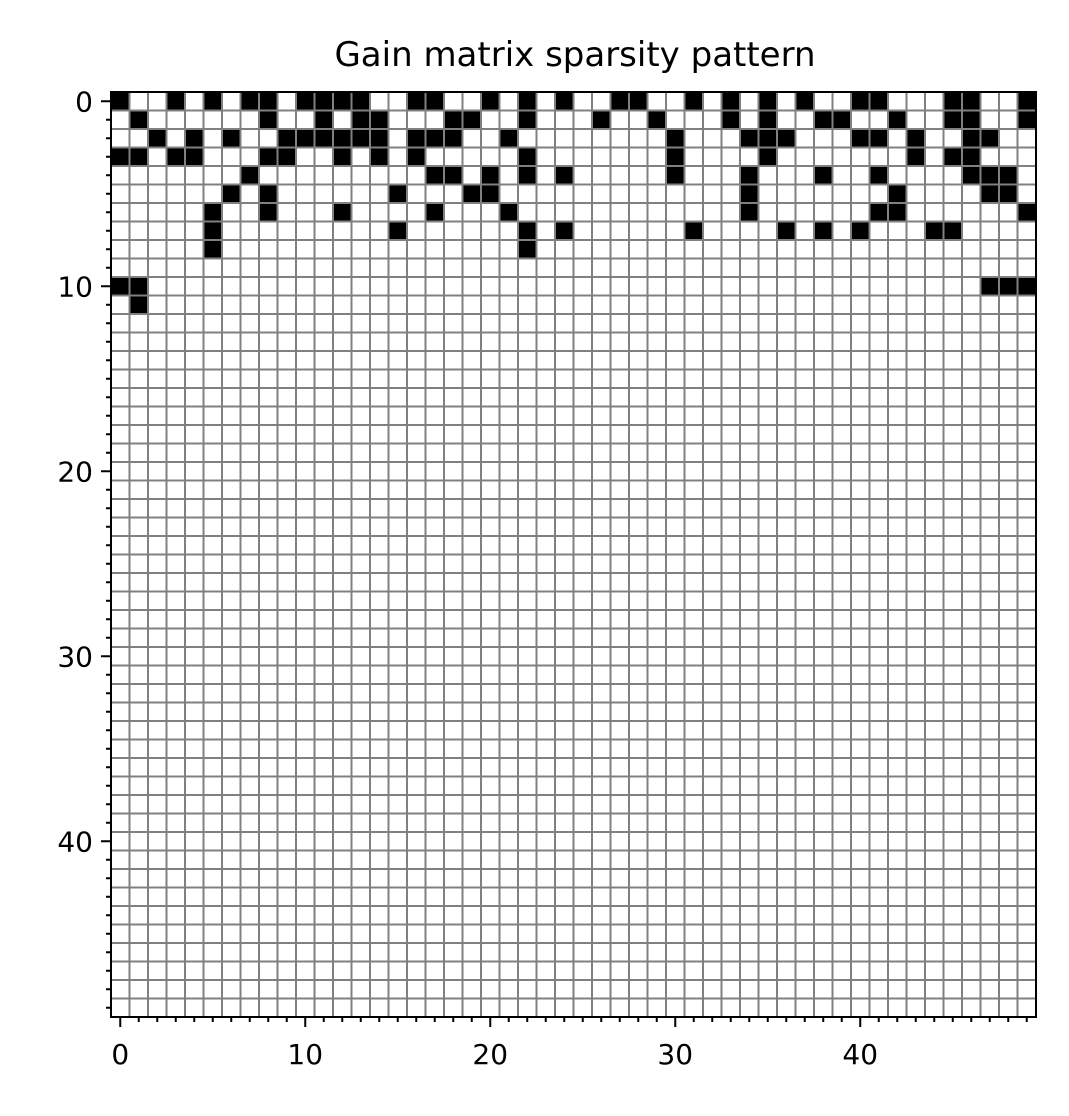 The height and width of the screenshot is (1116, 1069). I want to click on y-tick-label: 30, so click(75, 656).